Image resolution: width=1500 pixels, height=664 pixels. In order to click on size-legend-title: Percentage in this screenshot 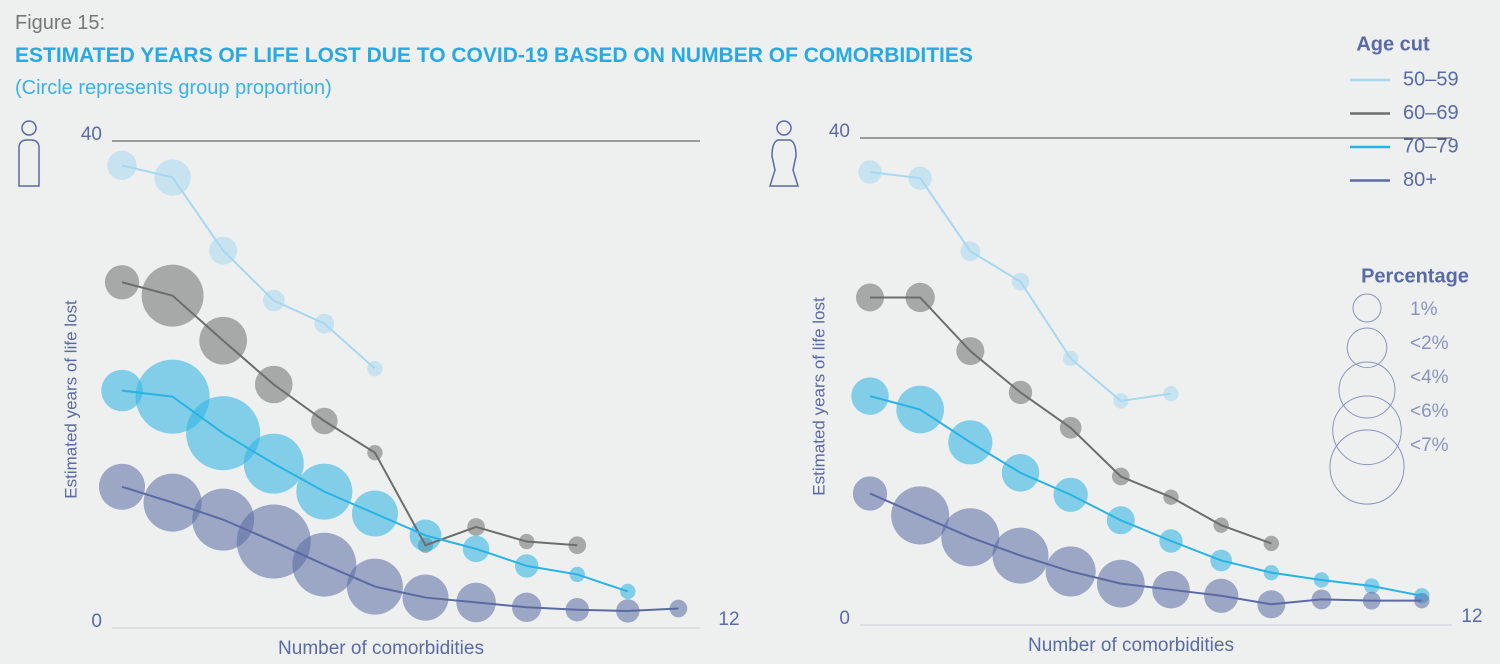, I will do `click(1415, 276)`.